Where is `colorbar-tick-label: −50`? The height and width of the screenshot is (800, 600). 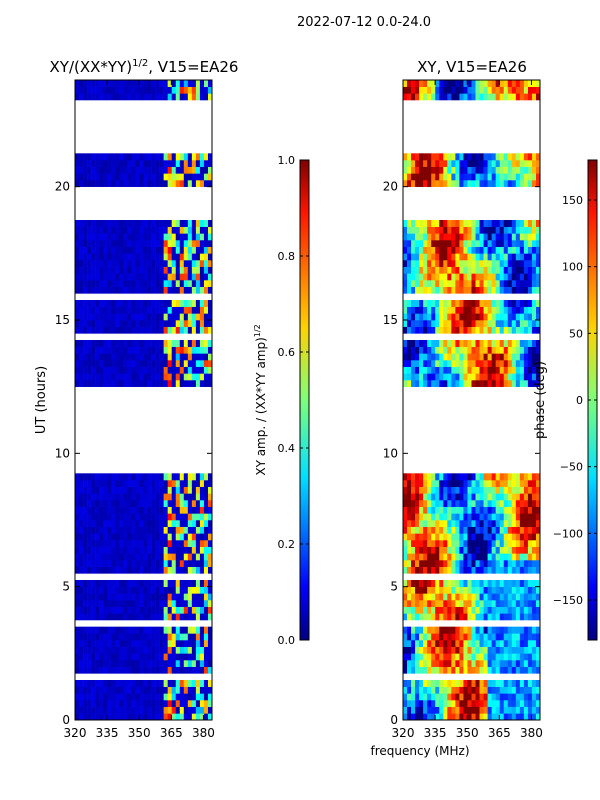 colorbar-tick-label: −50 is located at coordinates (571, 467).